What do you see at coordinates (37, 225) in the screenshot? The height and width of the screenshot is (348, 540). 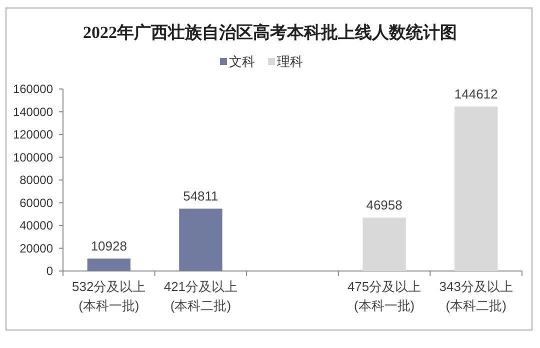 I see `y-tick-label: 40000` at bounding box center [37, 225].